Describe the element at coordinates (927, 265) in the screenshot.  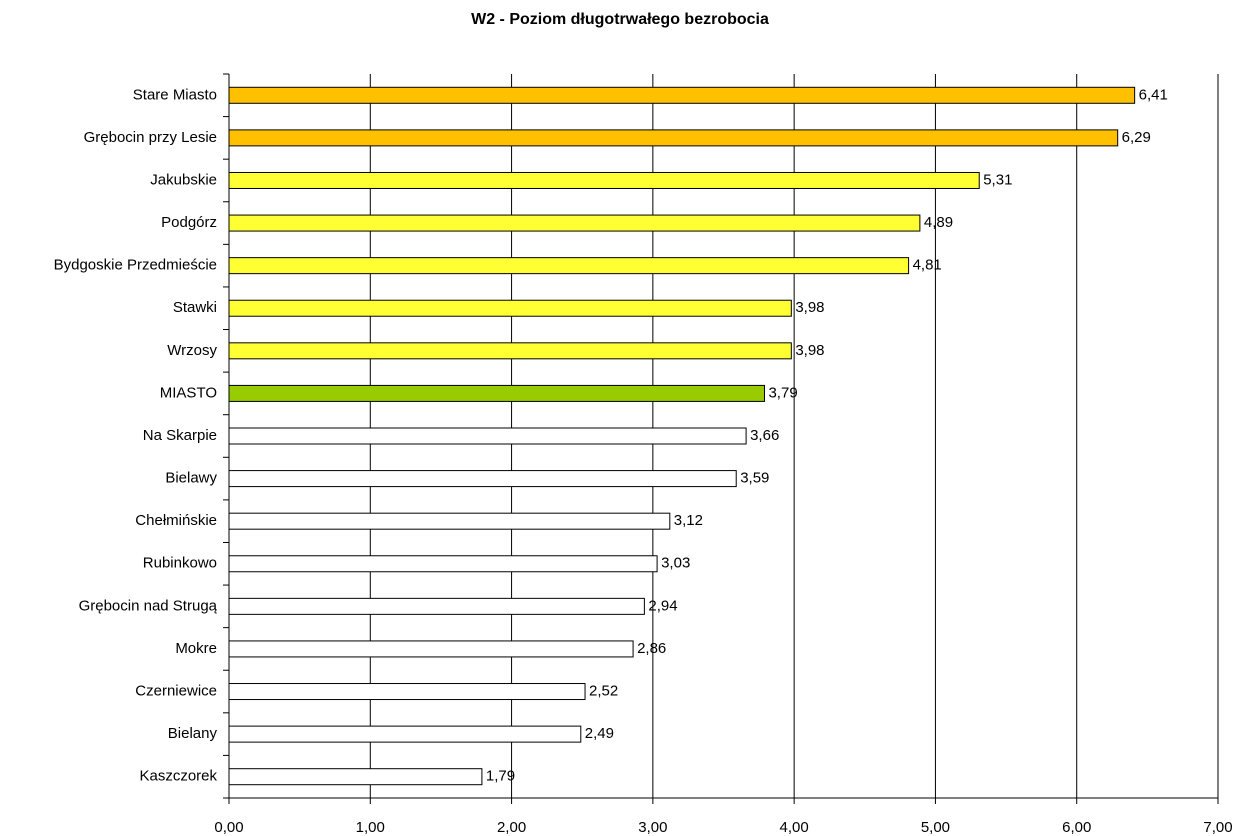
I see `value-label: 4,81` at that location.